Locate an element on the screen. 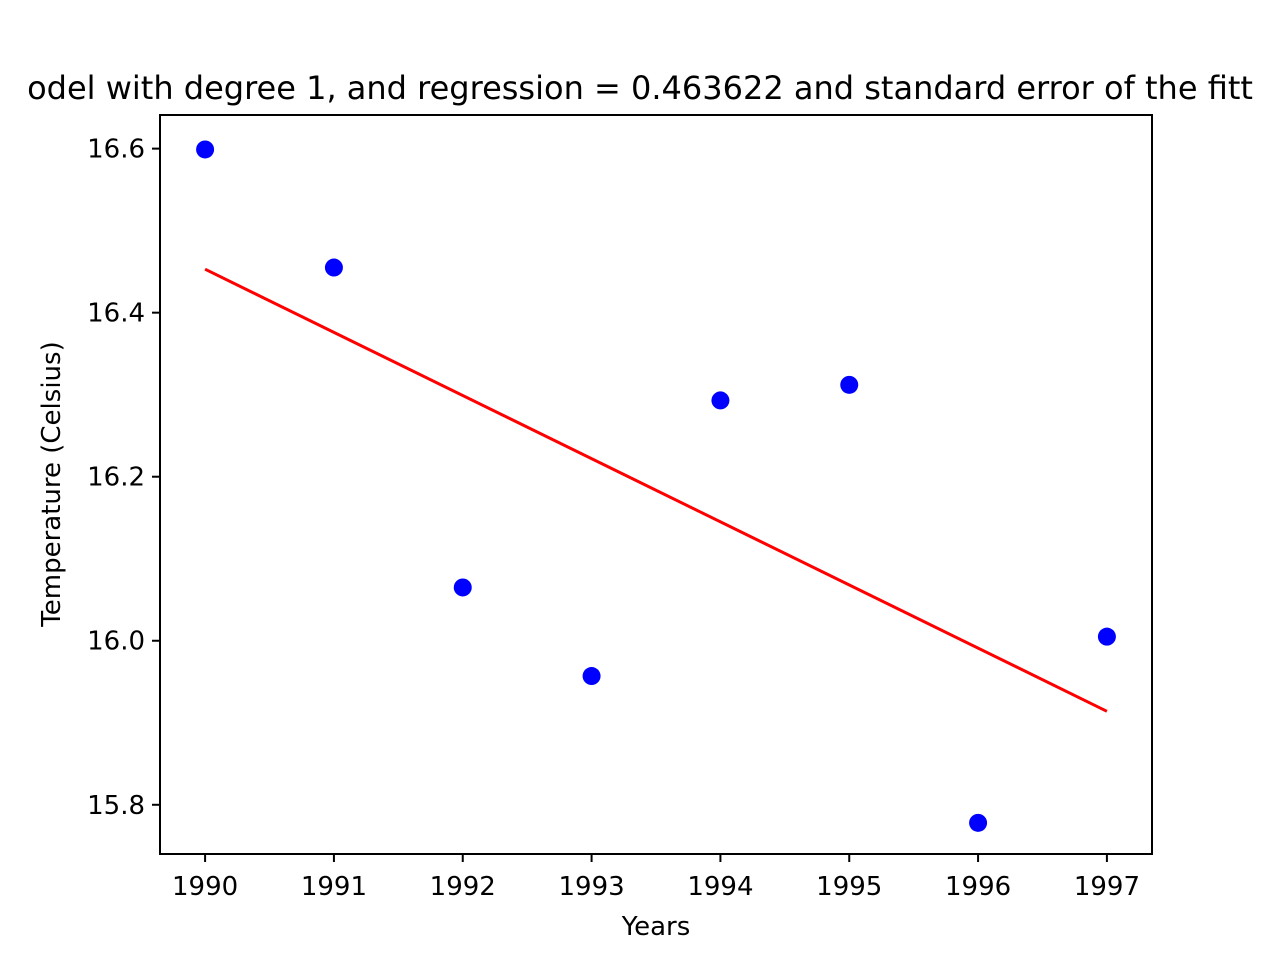  x-tick-label: 1991 is located at coordinates (334, 887).